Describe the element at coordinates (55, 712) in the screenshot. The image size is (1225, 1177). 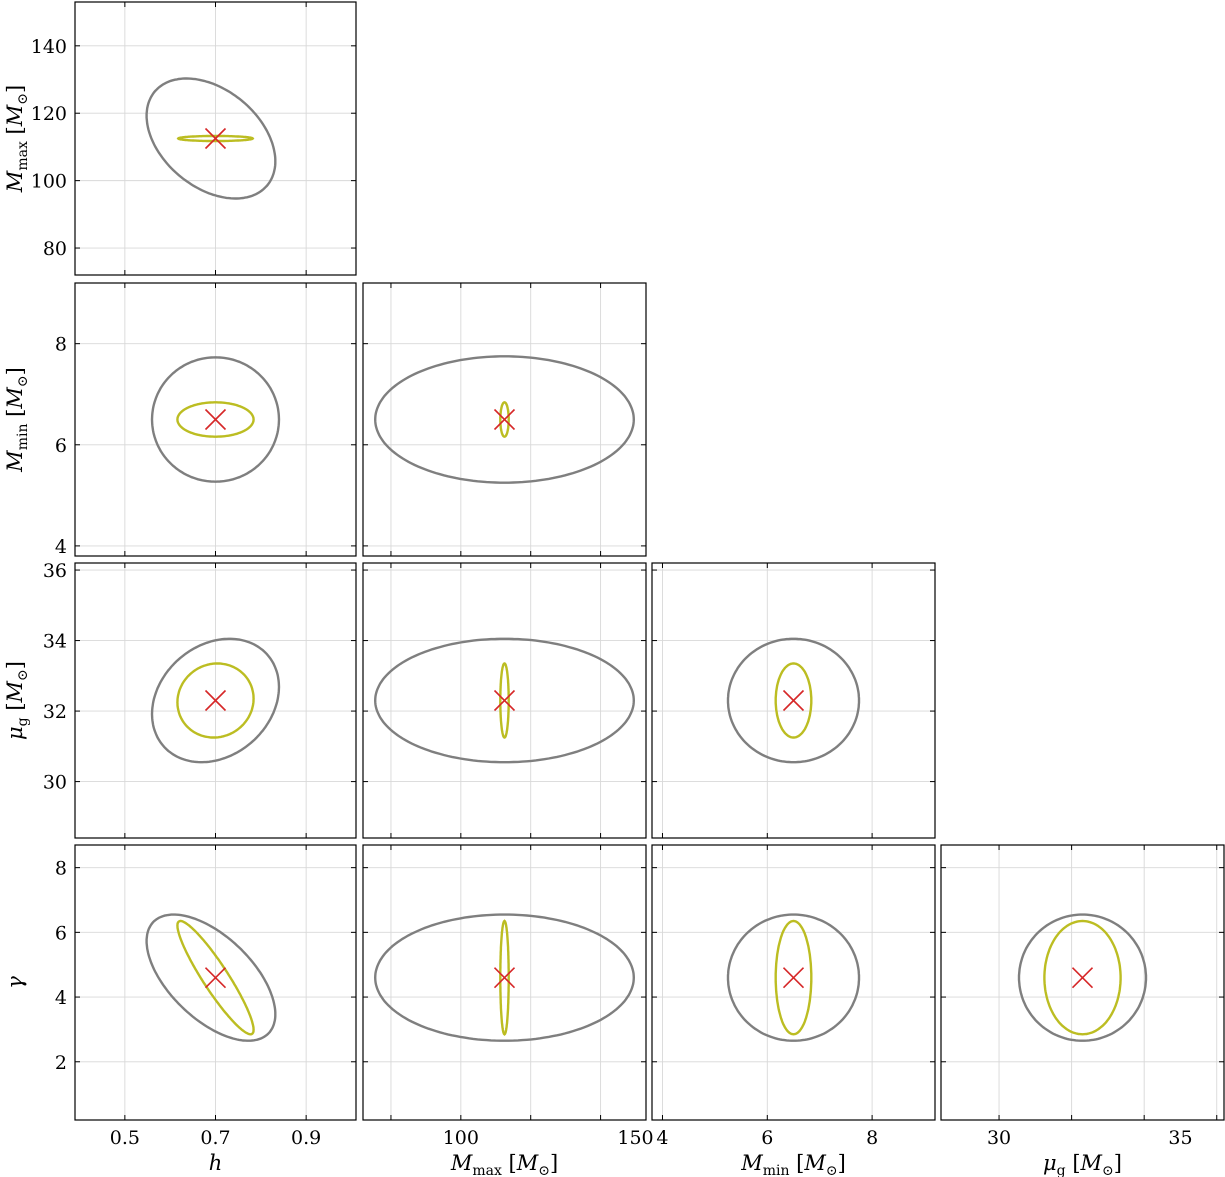
I see `y-tick-label: 32` at that location.